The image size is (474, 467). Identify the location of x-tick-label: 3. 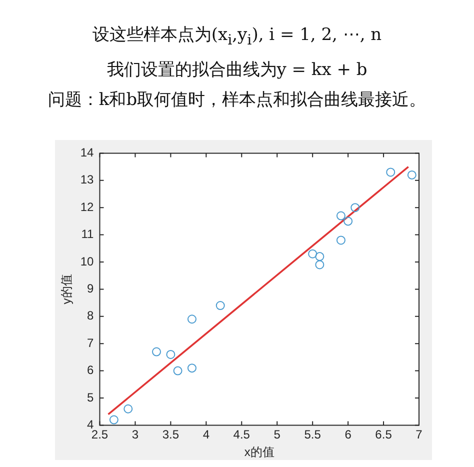
(135, 435).